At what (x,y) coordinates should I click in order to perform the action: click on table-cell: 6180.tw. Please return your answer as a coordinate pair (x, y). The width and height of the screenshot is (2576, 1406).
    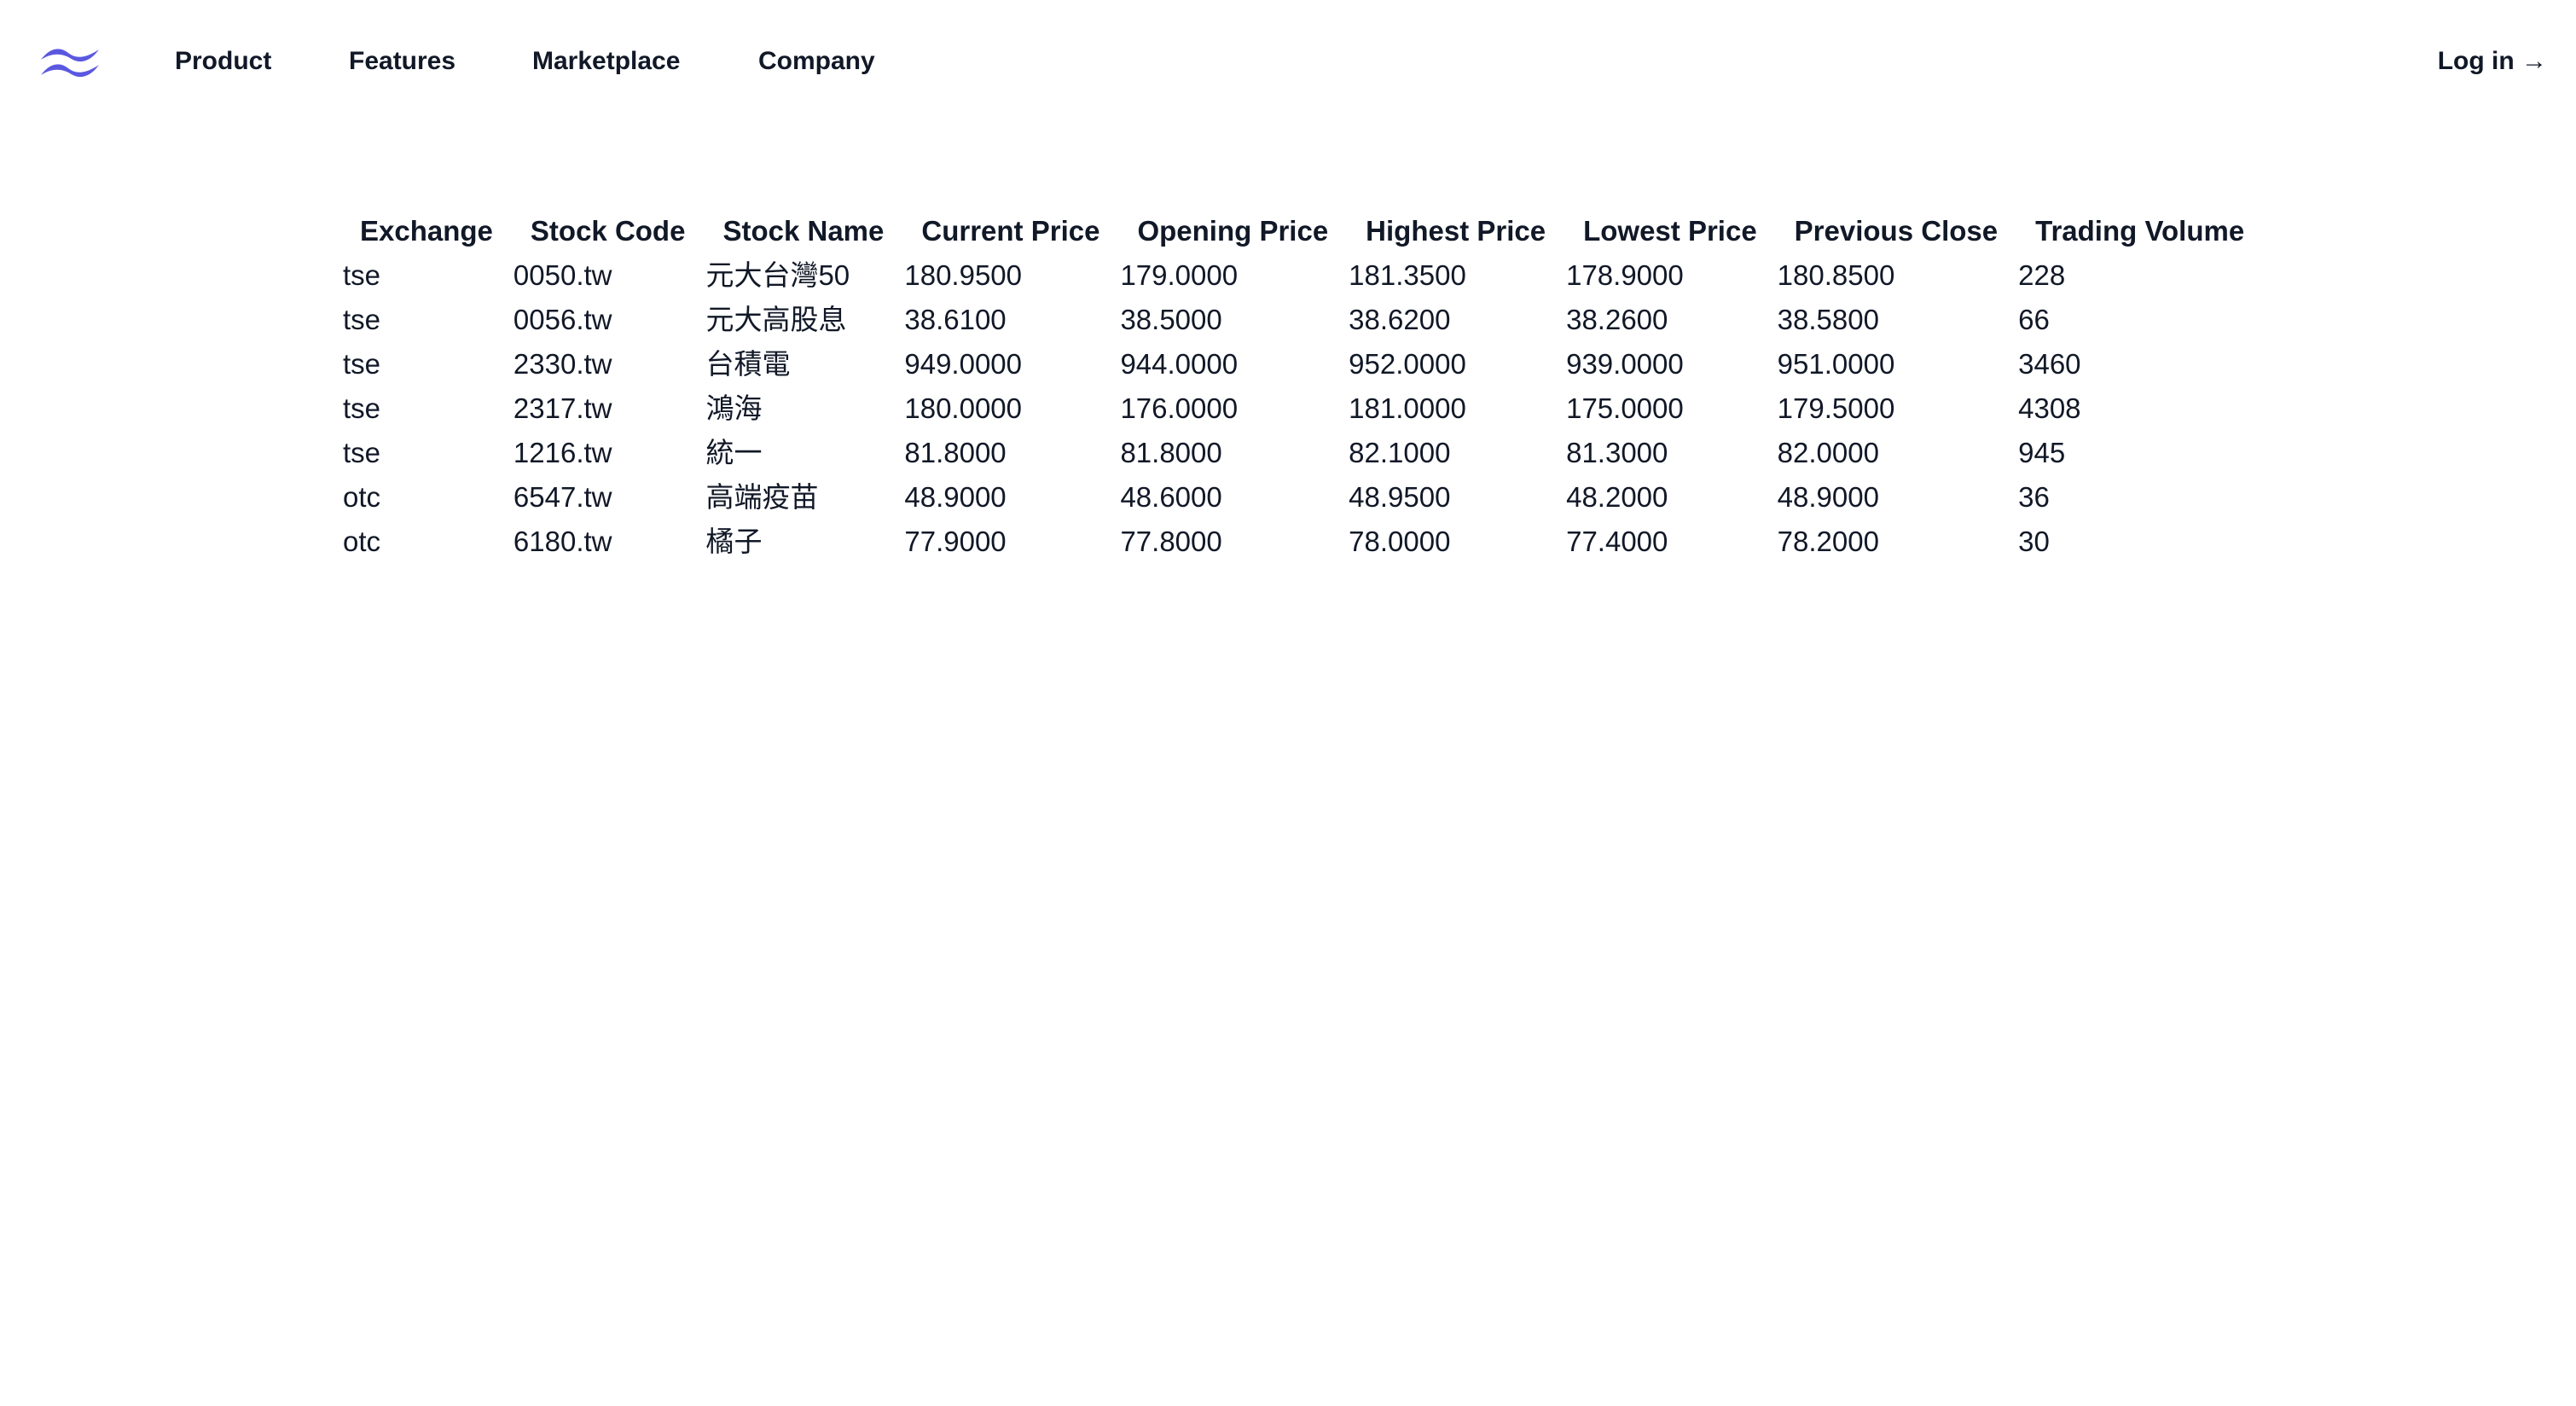
    Looking at the image, I should click on (562, 541).